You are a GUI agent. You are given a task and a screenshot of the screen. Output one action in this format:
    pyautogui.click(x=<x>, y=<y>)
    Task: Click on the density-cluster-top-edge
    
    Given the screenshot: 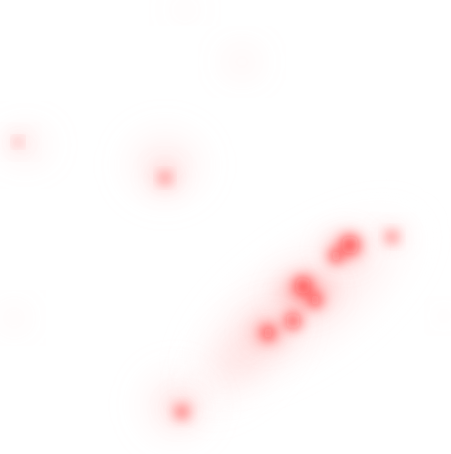 What is the action you would take?
    pyautogui.click(x=185, y=10)
    